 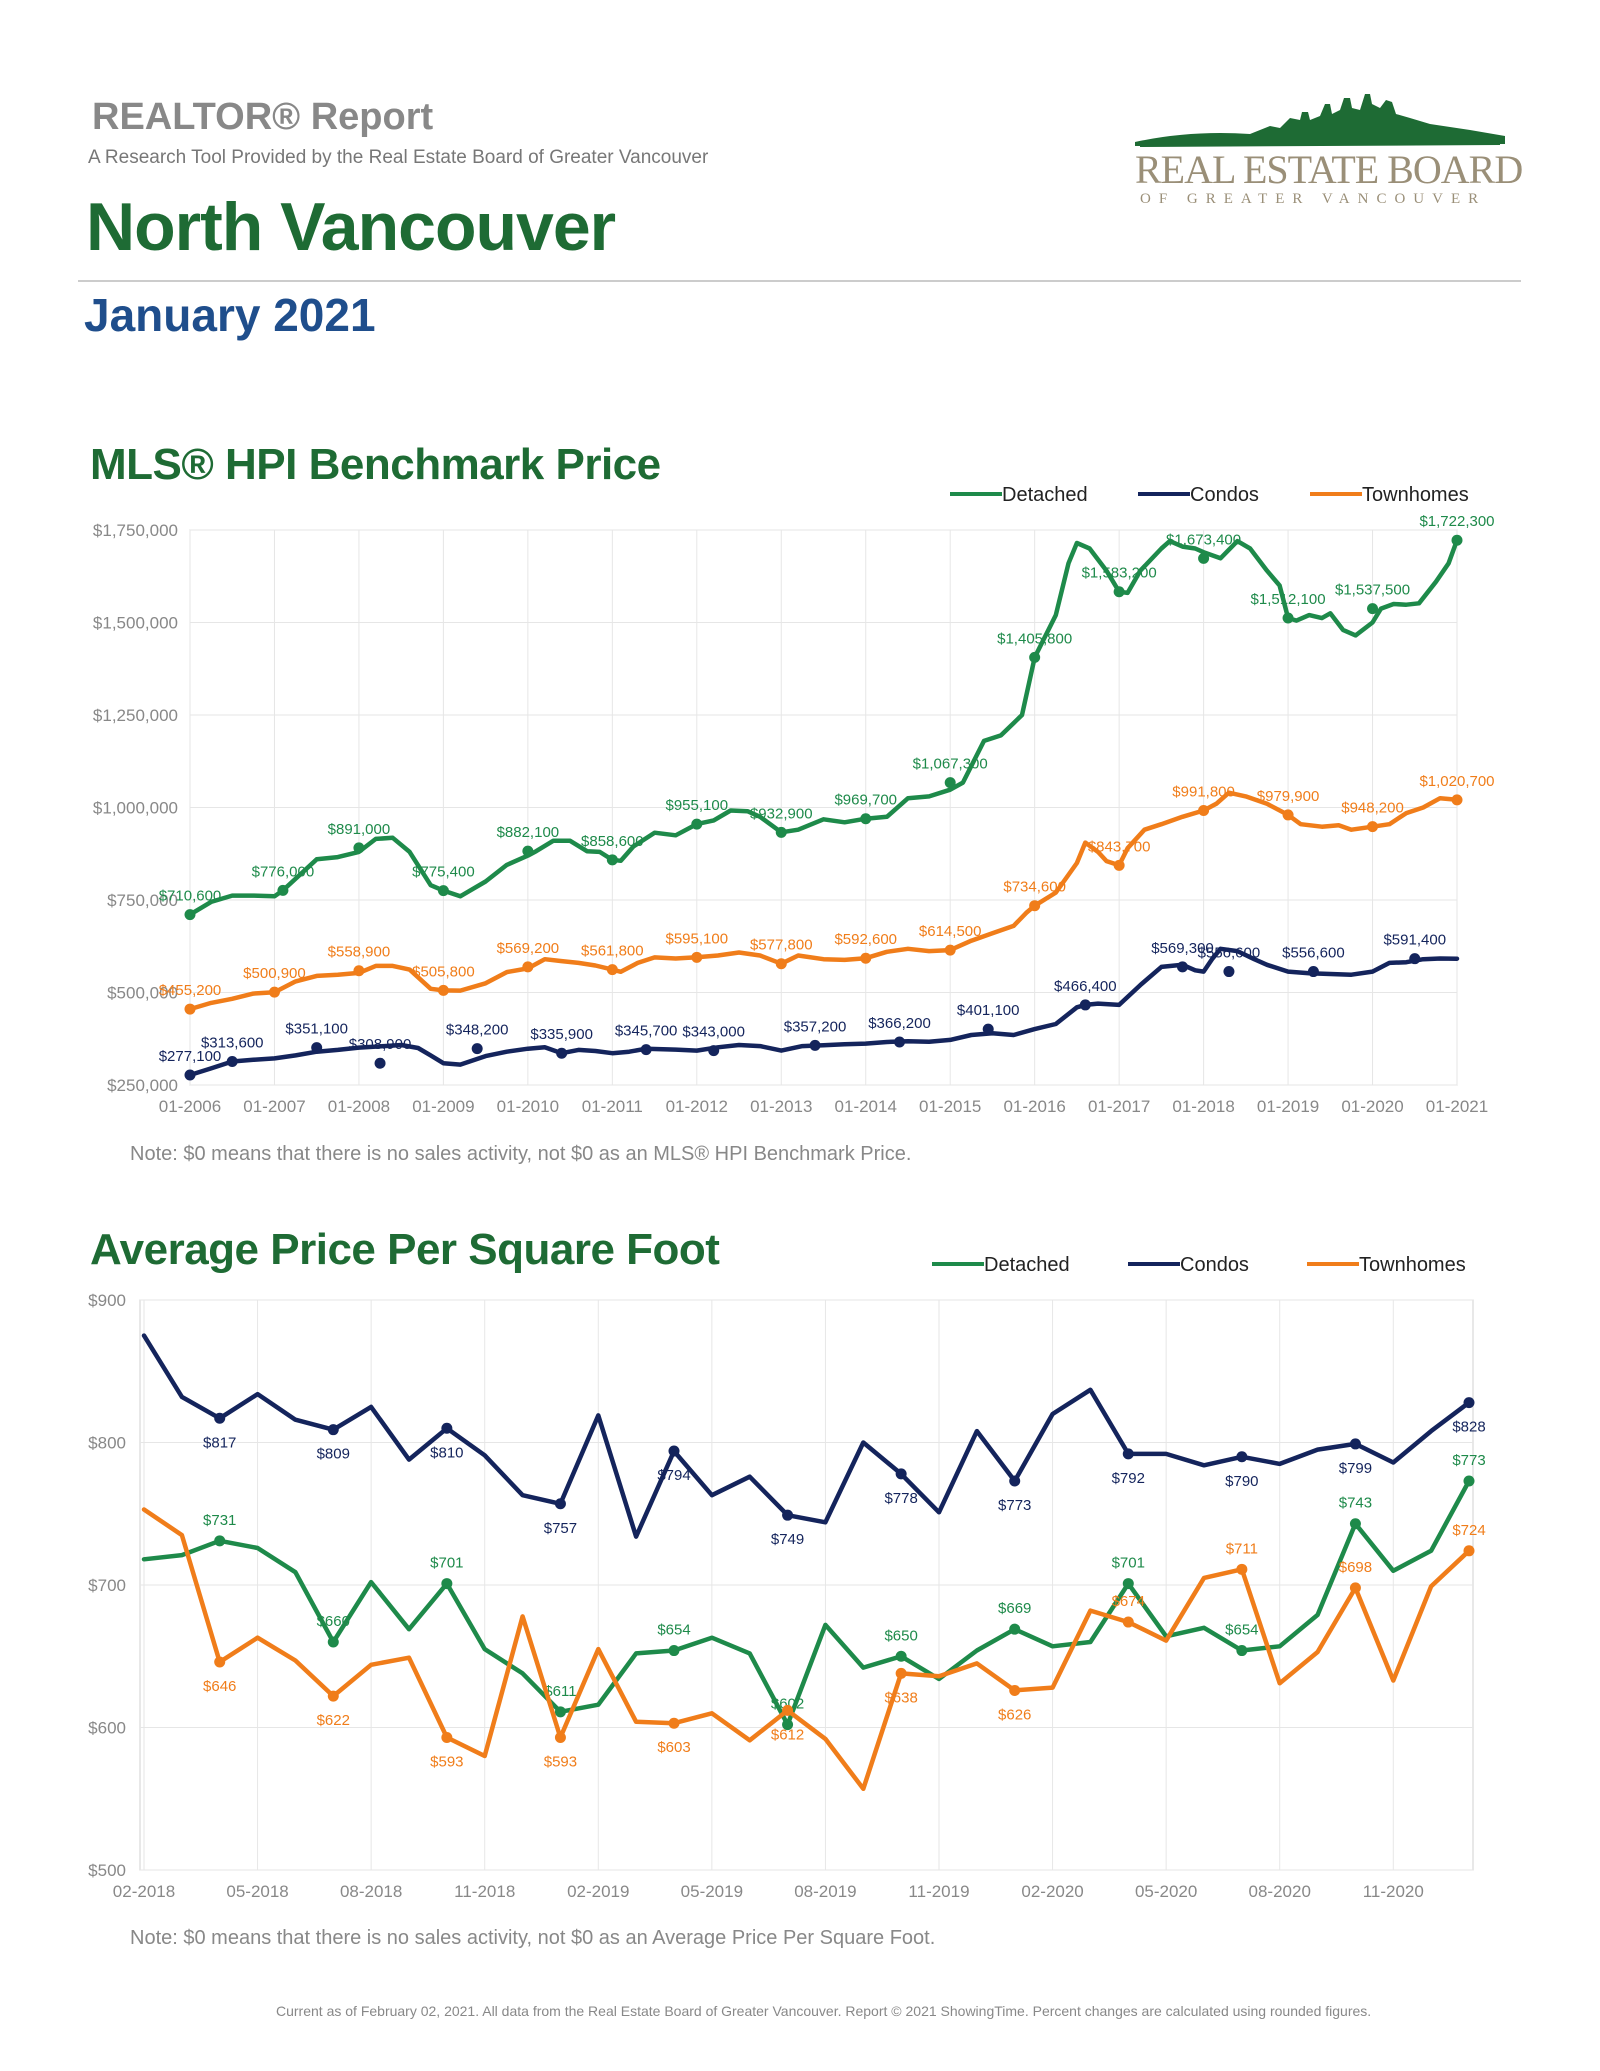 I want to click on x-tick-label: 02-2019, so click(x=598, y=1891).